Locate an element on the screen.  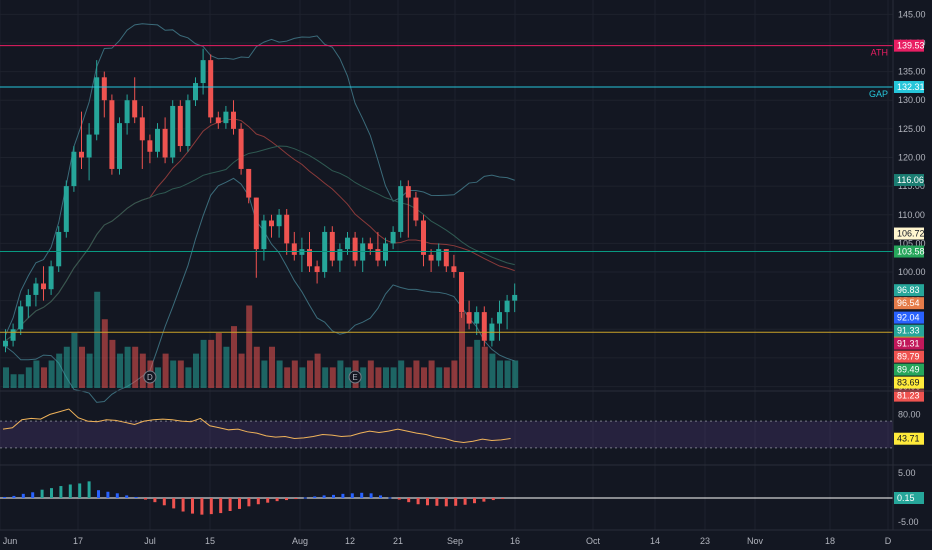
price-tag-label: 96.54 is located at coordinates (908, 303).